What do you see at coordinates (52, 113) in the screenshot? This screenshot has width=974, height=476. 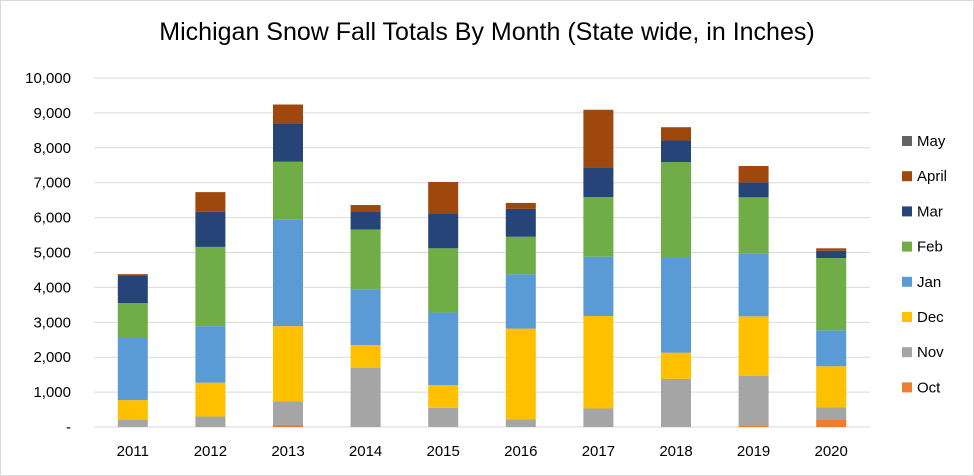 I see `y-tick-label: 9,000` at bounding box center [52, 113].